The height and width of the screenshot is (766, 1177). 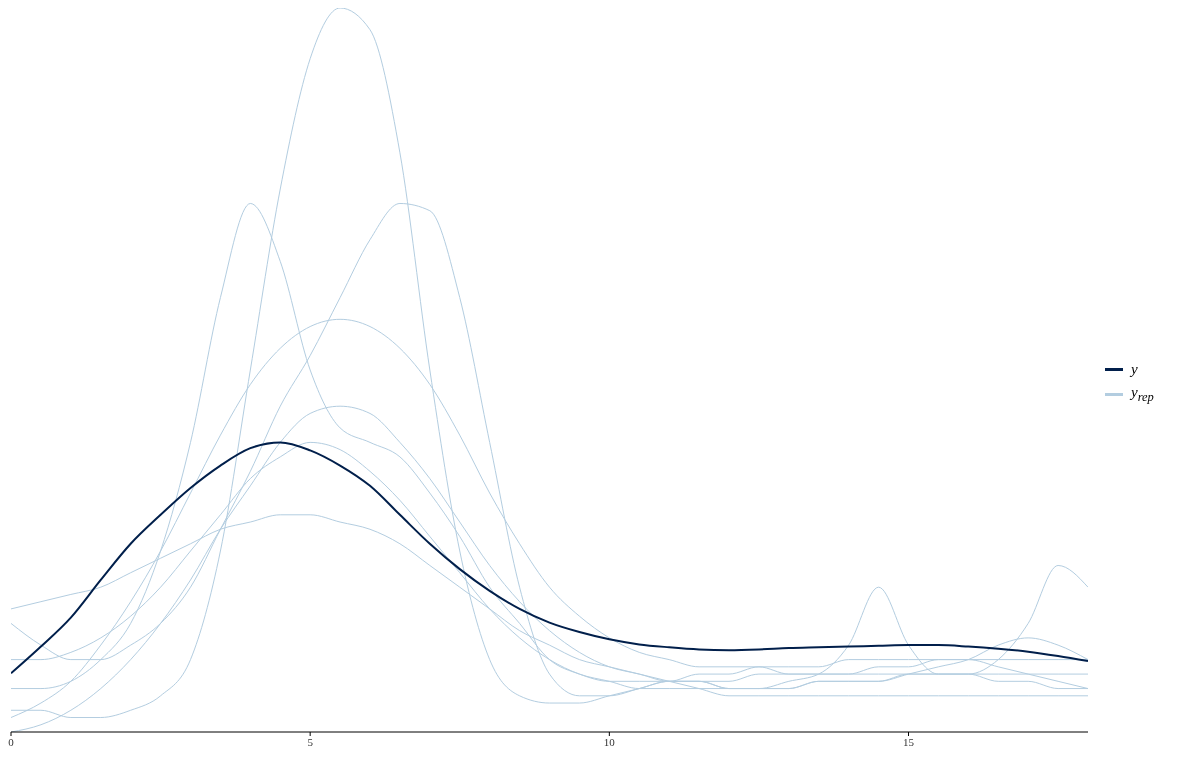 I want to click on x-tick-label: 15, so click(x=909, y=741).